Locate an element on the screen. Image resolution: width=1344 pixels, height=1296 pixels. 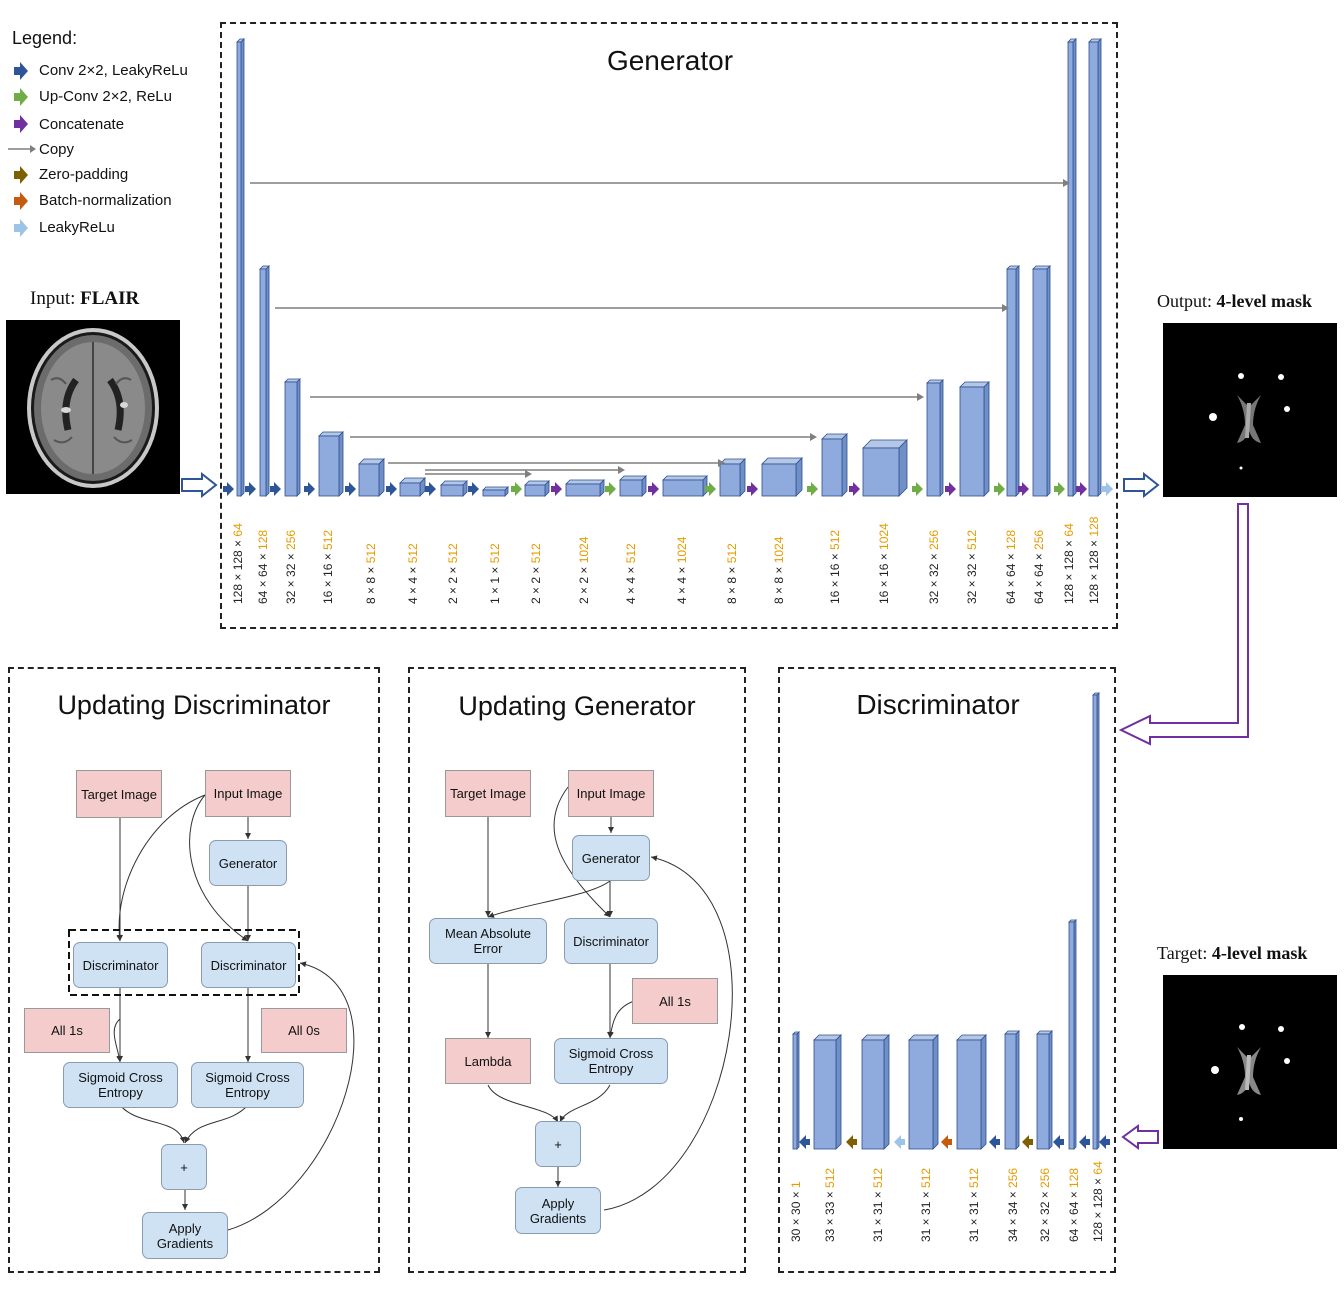
input-arrow-icon is located at coordinates (199, 485).